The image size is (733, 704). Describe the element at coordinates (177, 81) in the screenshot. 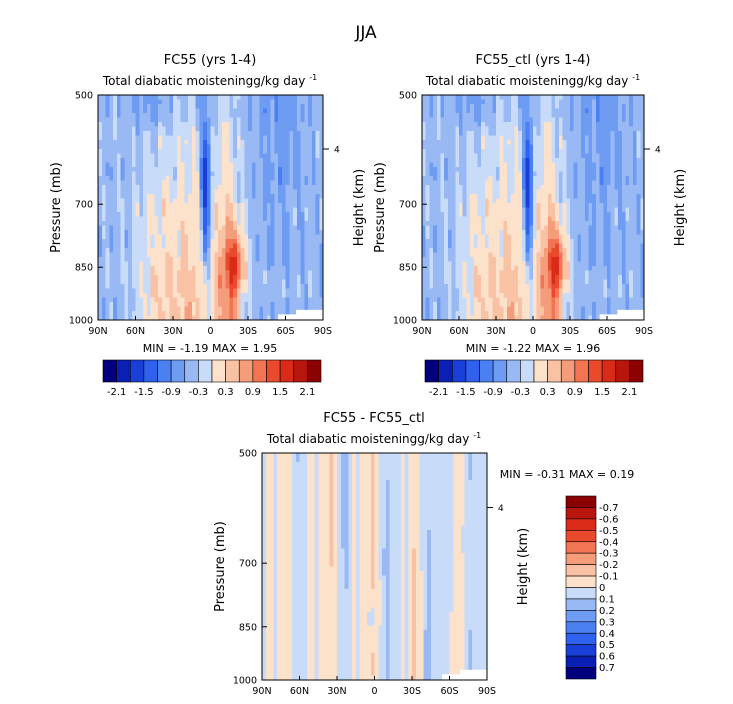

I see `subtitle-text: Total diabatic moistening` at that location.